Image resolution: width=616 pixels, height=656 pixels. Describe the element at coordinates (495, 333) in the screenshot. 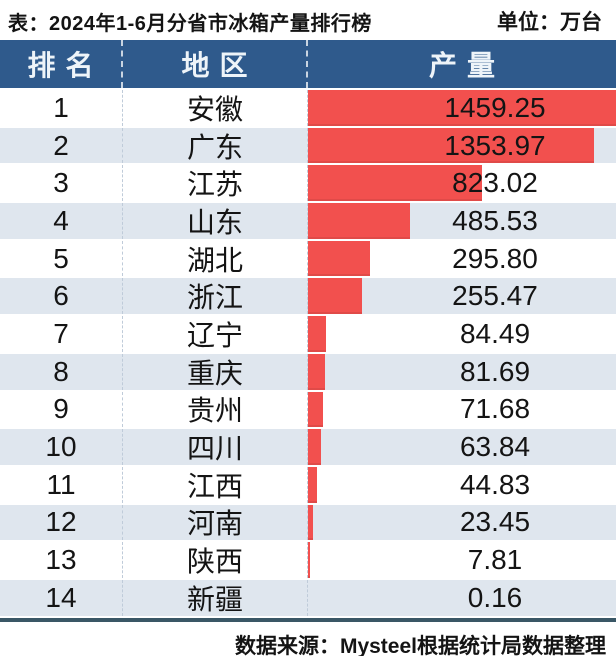

I see `value-label: 84.49` at that location.